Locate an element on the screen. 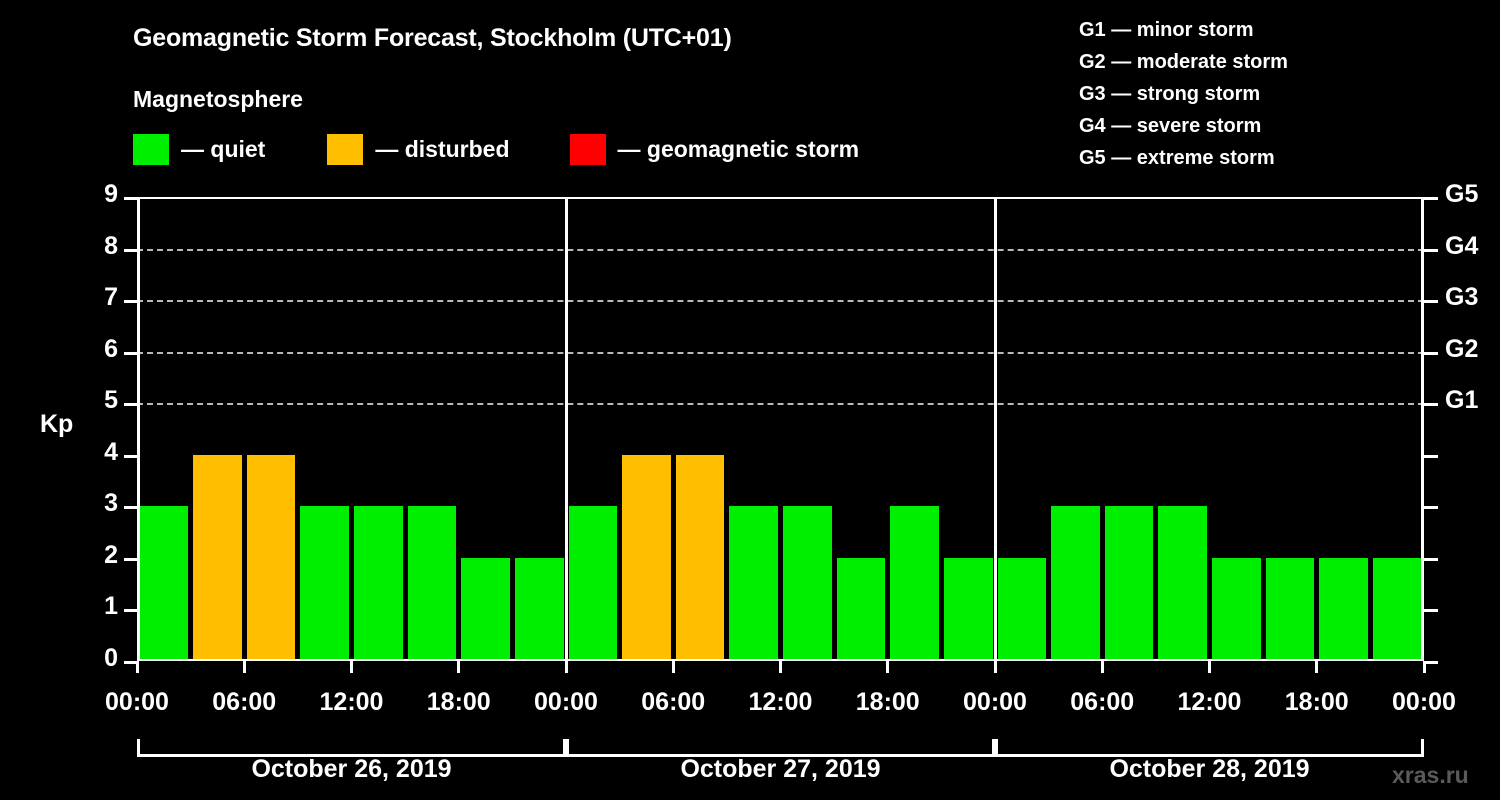  y-tick-label-5: 5 is located at coordinates (111, 400).